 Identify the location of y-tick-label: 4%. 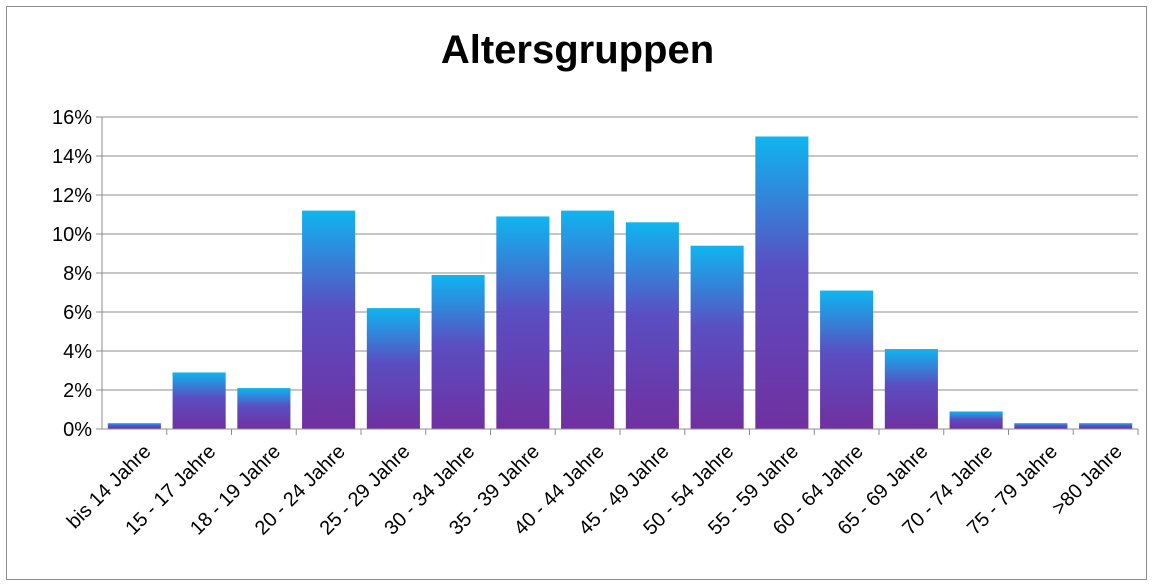
(77, 352).